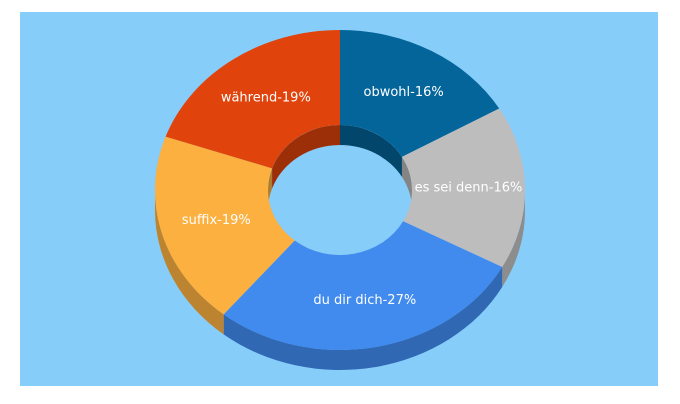 Image resolution: width=680 pixels, height=404 pixels. What do you see at coordinates (364, 300) in the screenshot?
I see `slice-label: du dir dich-27%` at bounding box center [364, 300].